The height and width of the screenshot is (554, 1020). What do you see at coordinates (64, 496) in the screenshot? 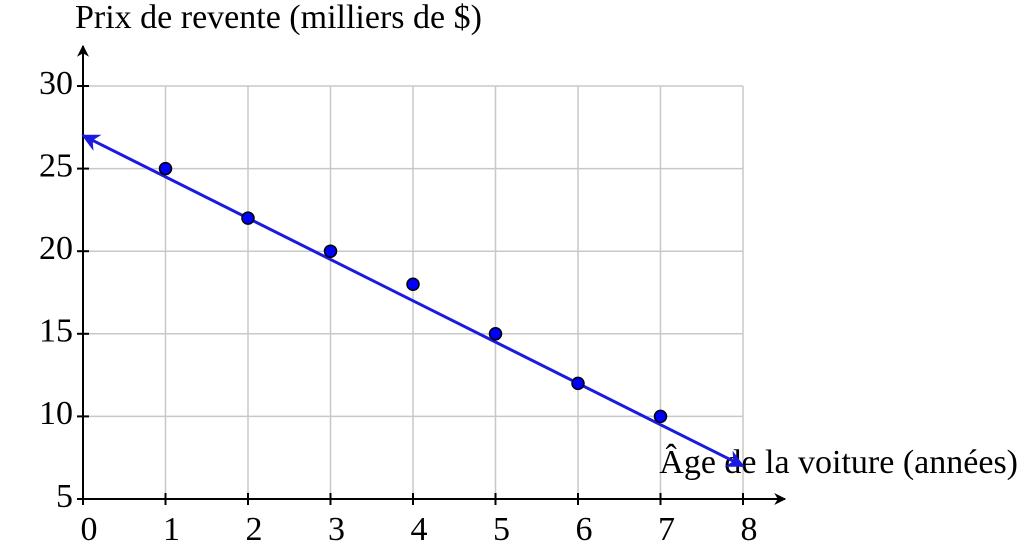
I see `y-tick-label: 5` at bounding box center [64, 496].